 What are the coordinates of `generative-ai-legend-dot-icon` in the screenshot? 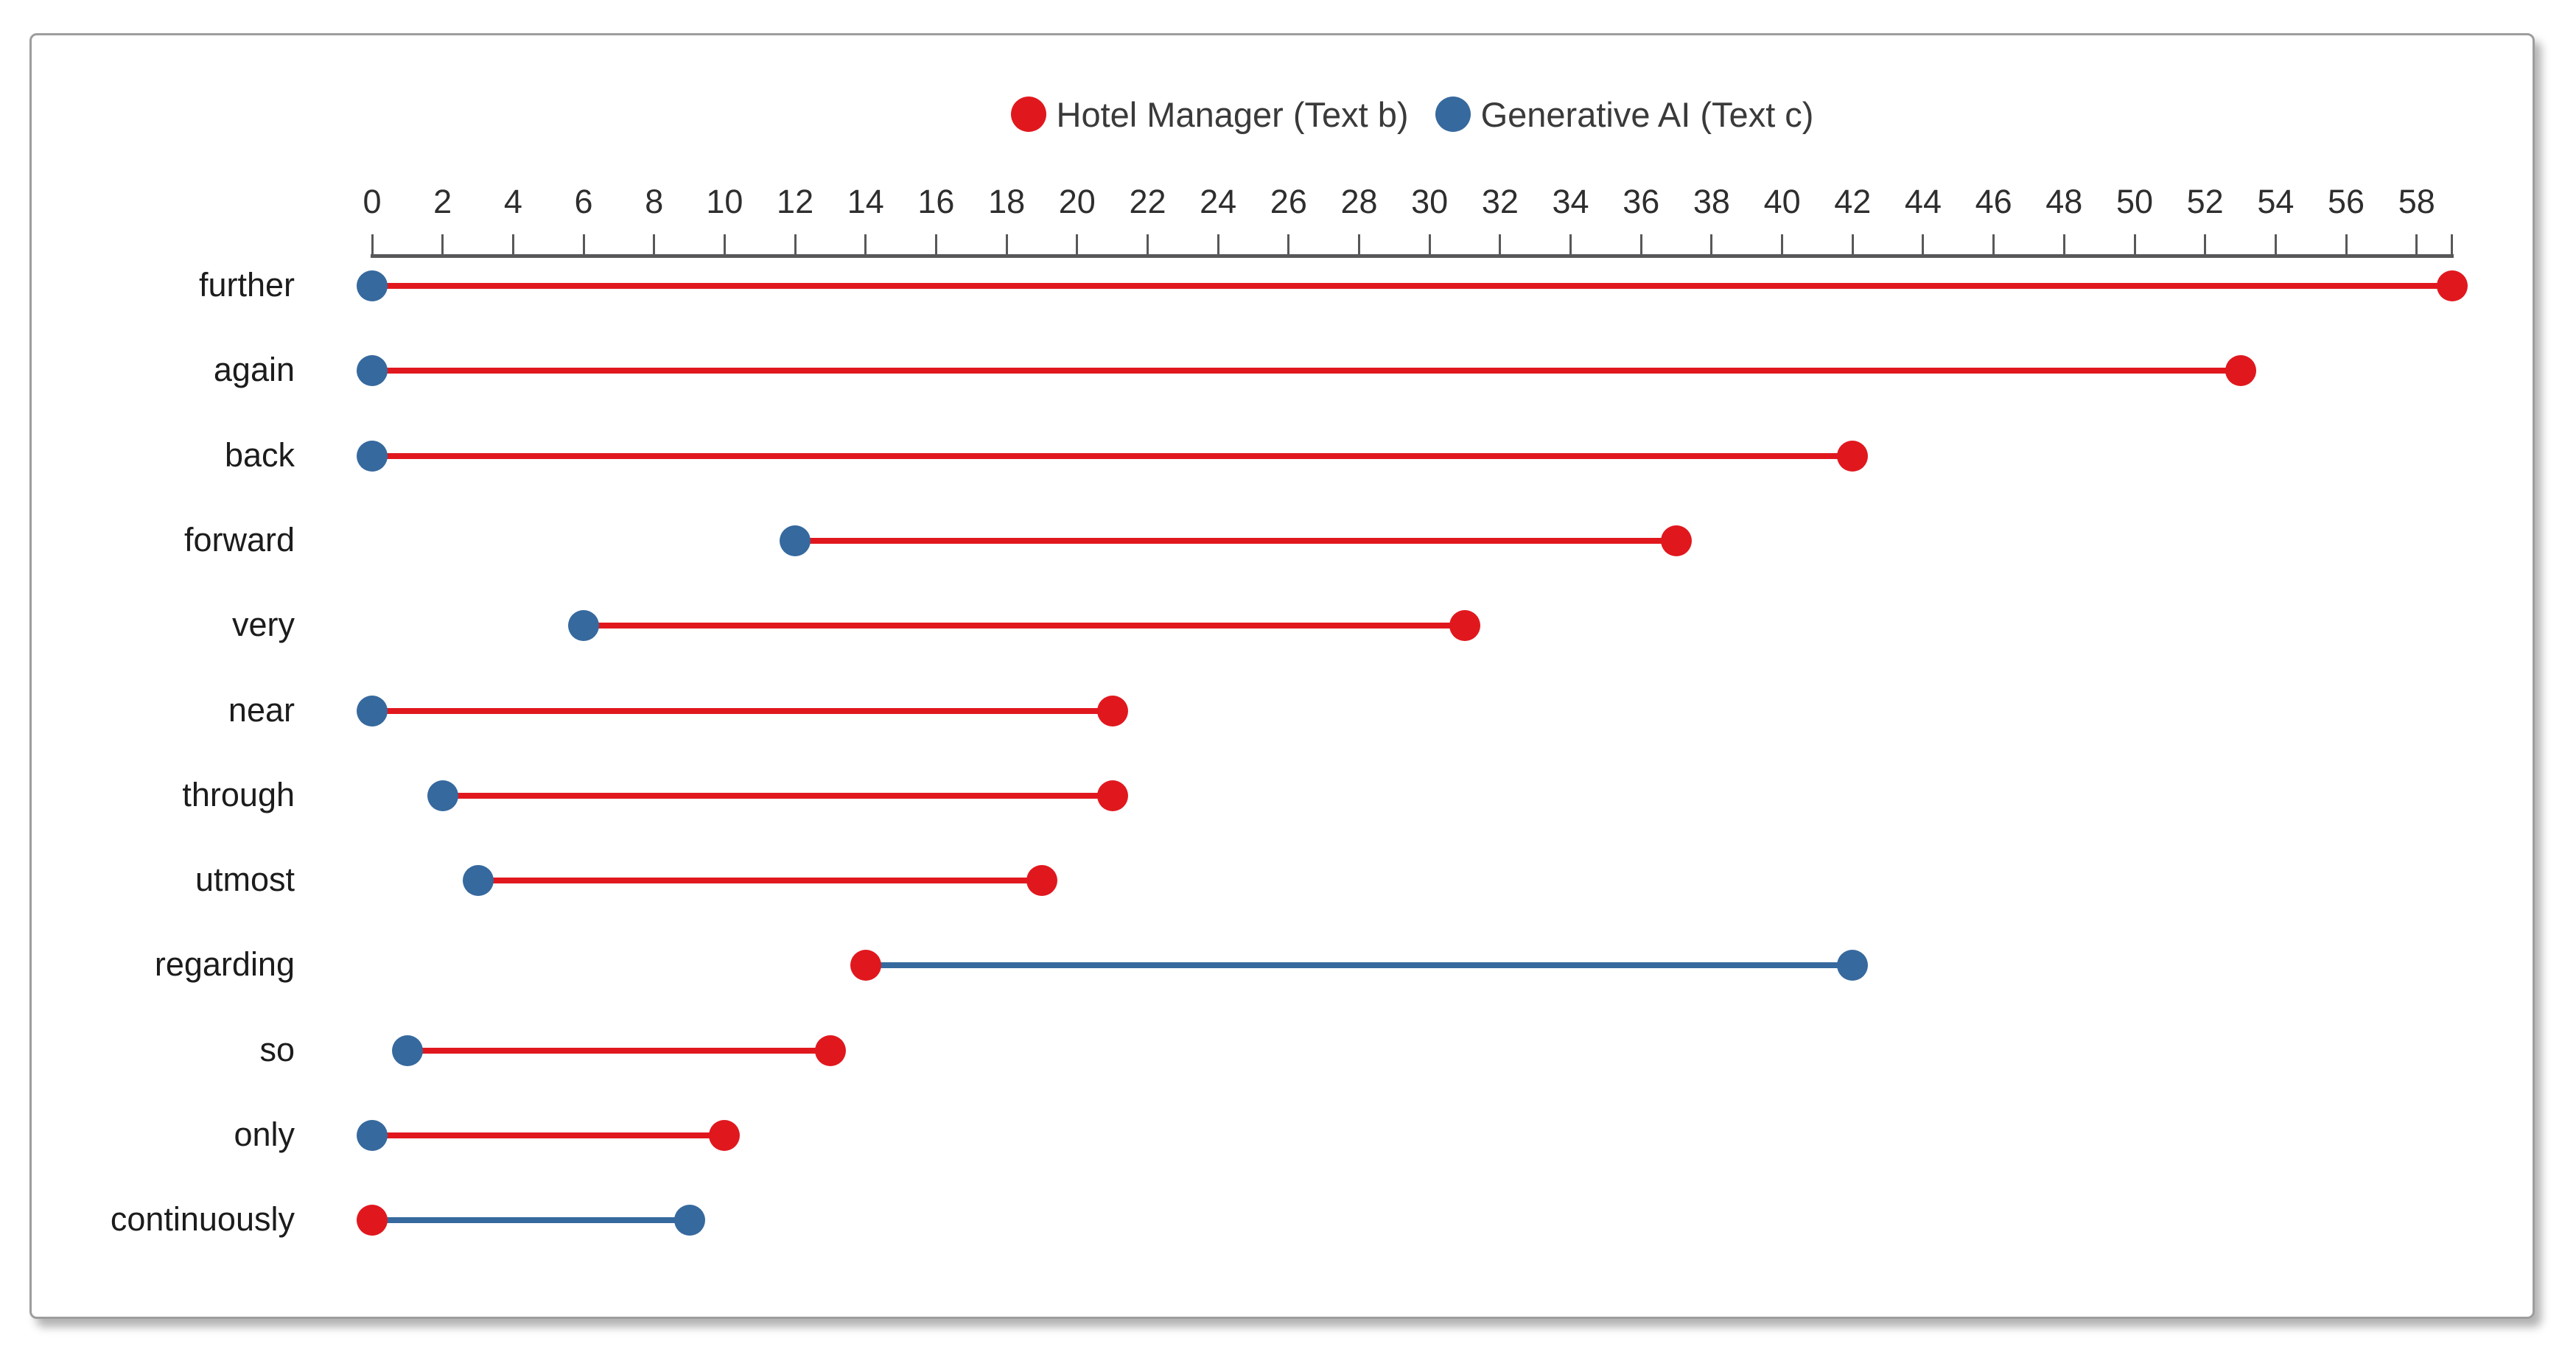 It's located at (1453, 114).